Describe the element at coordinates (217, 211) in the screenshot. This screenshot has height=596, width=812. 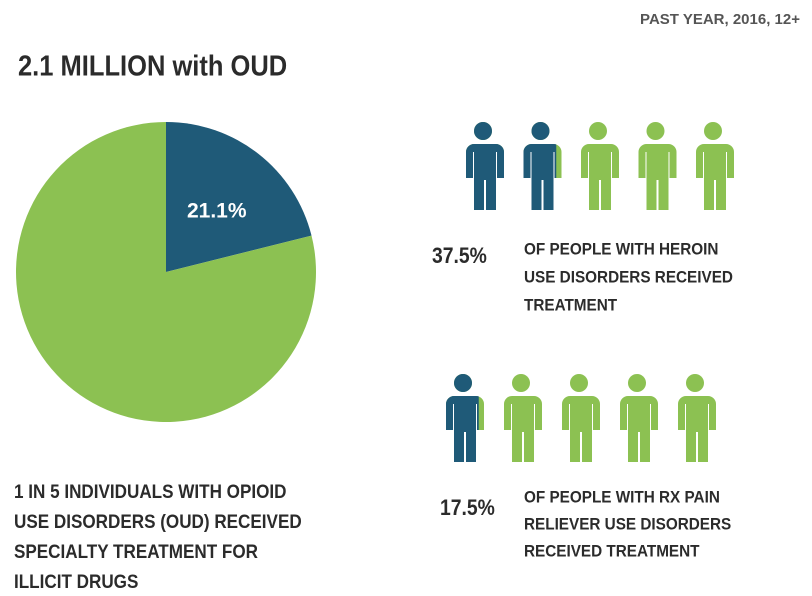
I see `slice-label: 21.1%` at that location.